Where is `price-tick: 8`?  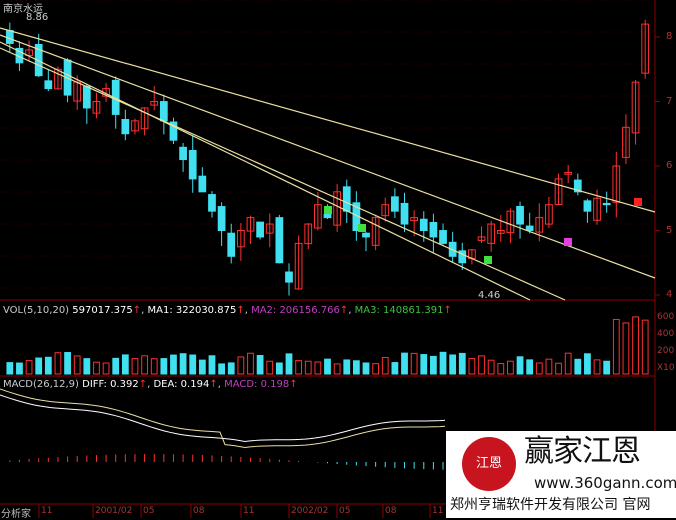 price-tick: 8 is located at coordinates (669, 36).